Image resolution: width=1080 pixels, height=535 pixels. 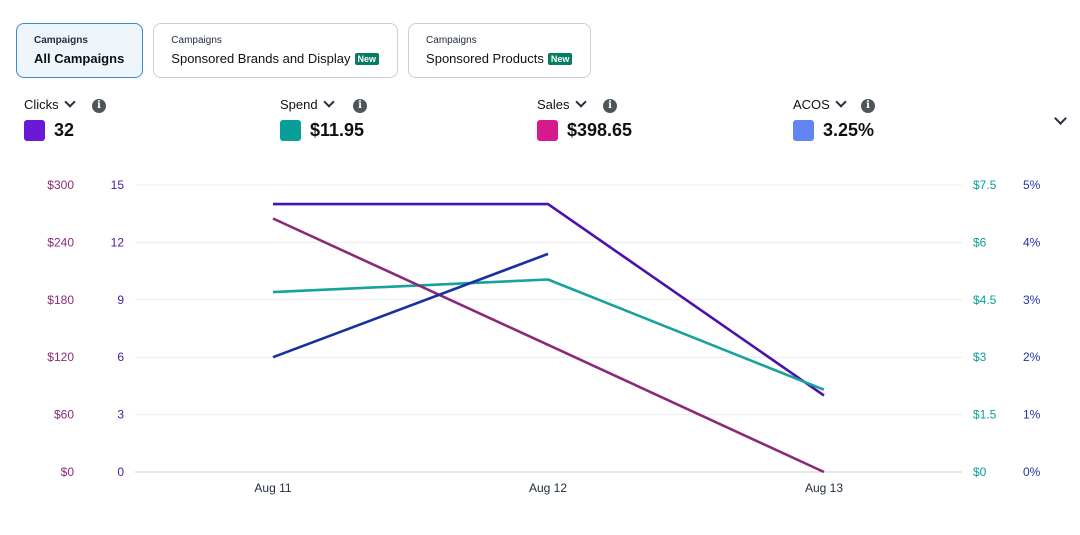 I want to click on y-tick-label: 3, so click(x=120, y=415).